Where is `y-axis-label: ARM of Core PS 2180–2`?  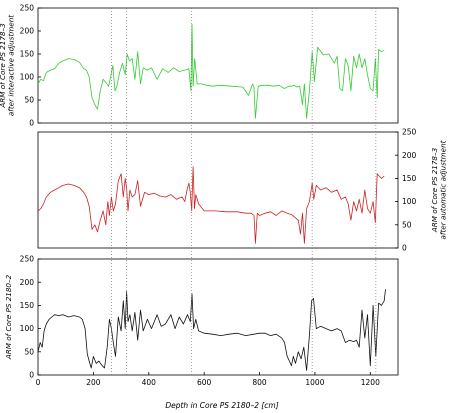
y-axis-label: ARM of Core PS 2180–2 is located at coordinates (8, 317).